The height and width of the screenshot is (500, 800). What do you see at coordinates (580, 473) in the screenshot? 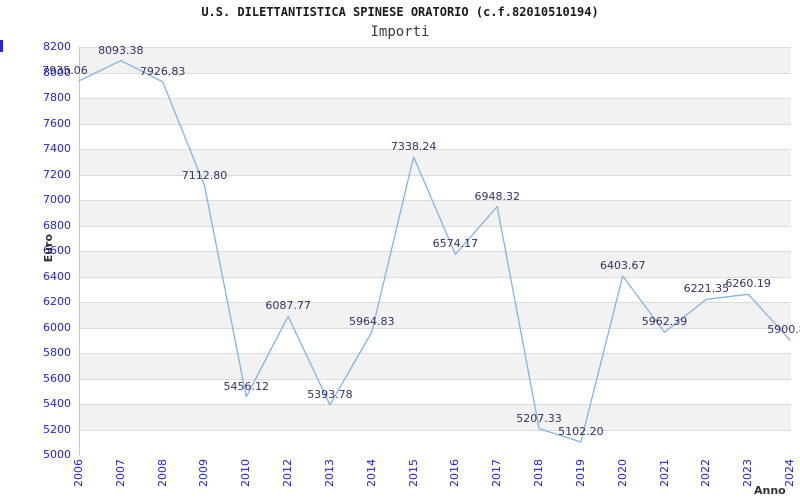
I see `x-tick-label: 2019` at bounding box center [580, 473].